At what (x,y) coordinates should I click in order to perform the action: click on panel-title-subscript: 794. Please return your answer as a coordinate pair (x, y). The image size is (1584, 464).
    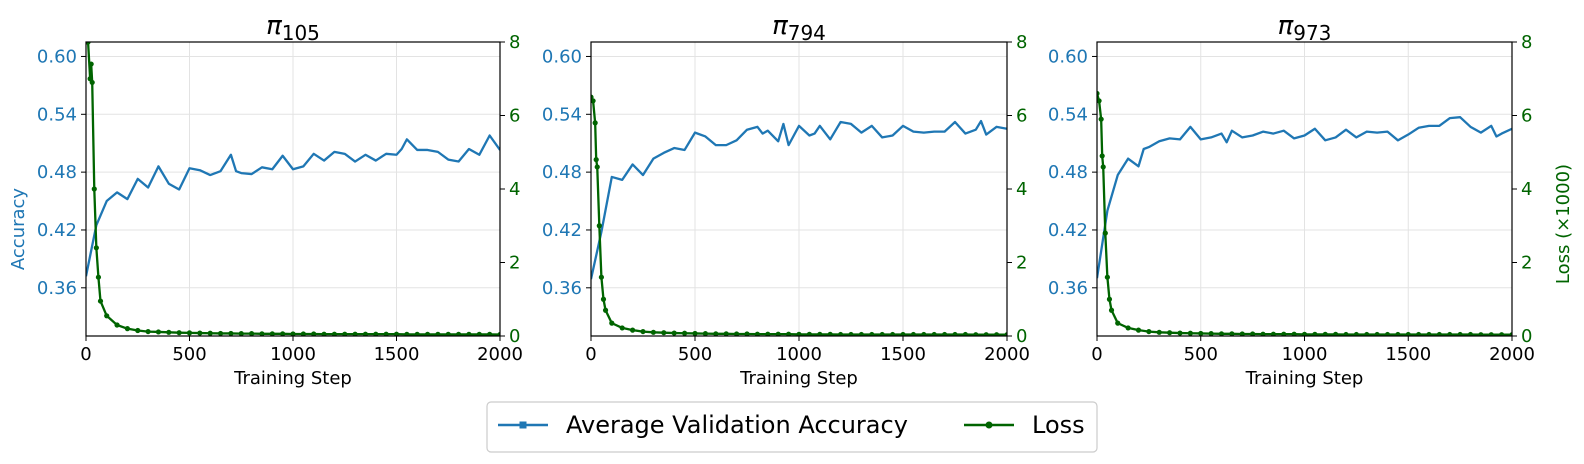
    Looking at the image, I should click on (807, 33).